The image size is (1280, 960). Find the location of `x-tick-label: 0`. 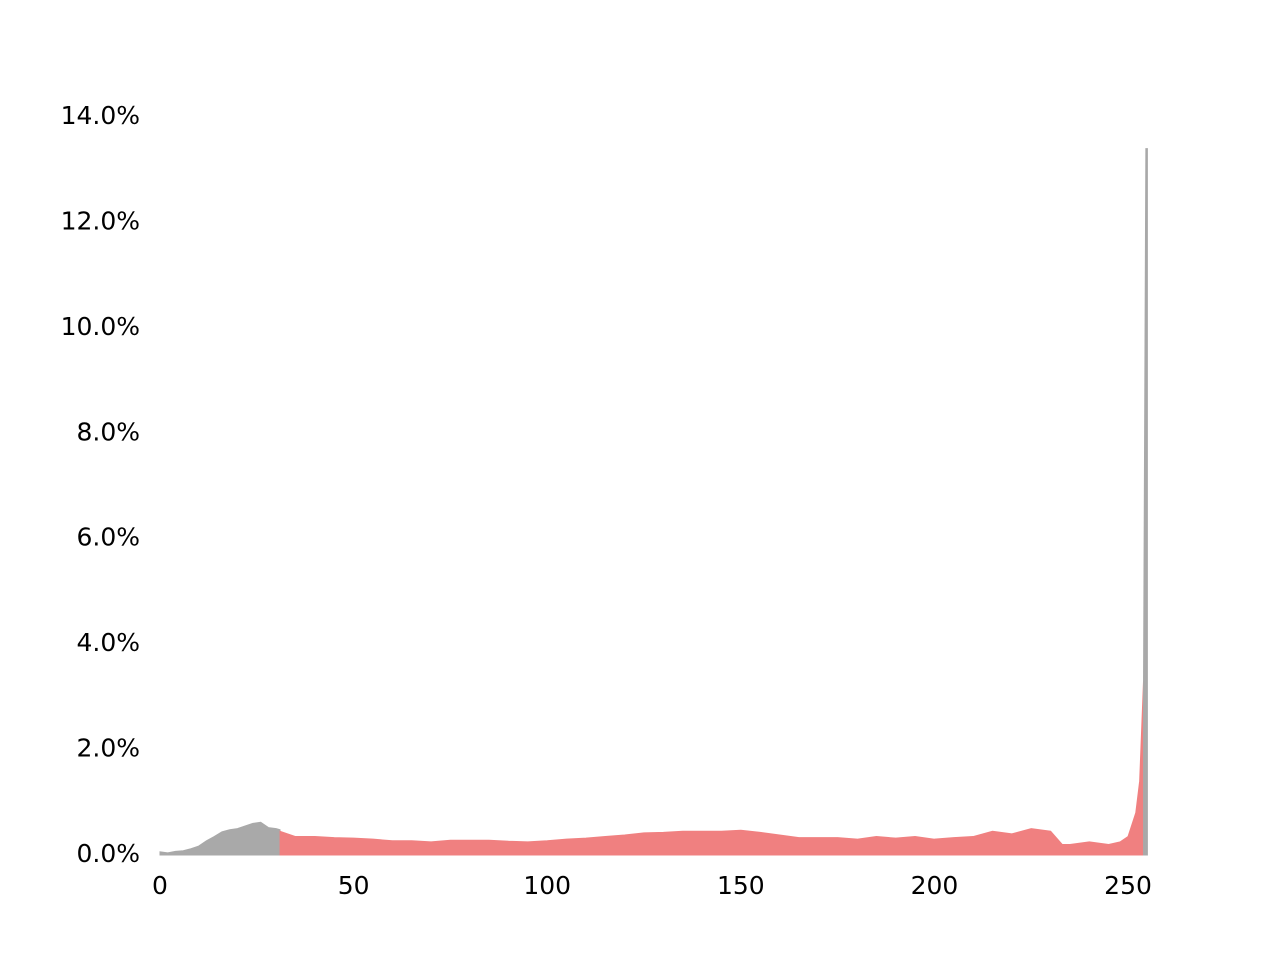

x-tick-label: 0 is located at coordinates (160, 885).